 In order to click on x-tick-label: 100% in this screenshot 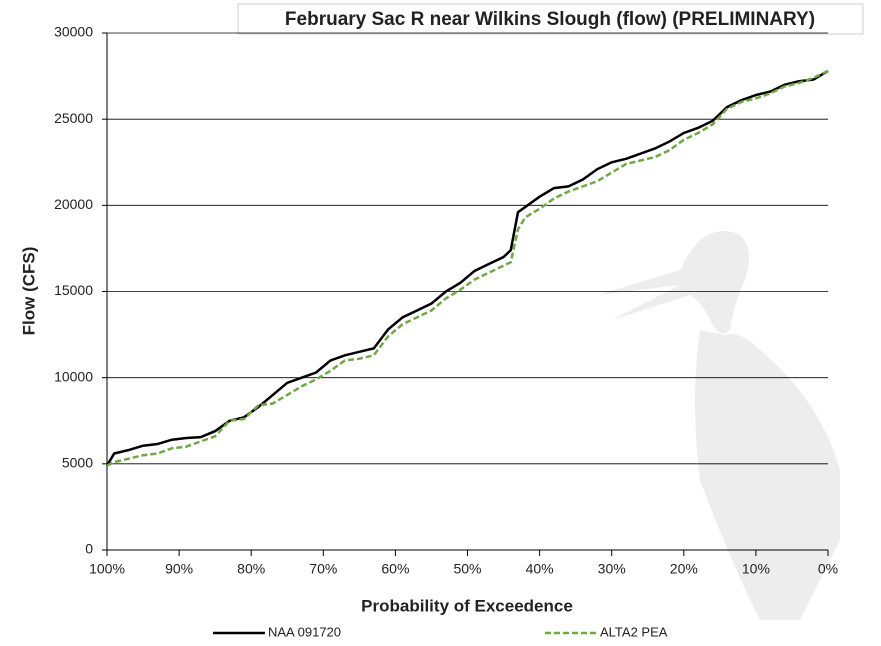, I will do `click(107, 569)`.